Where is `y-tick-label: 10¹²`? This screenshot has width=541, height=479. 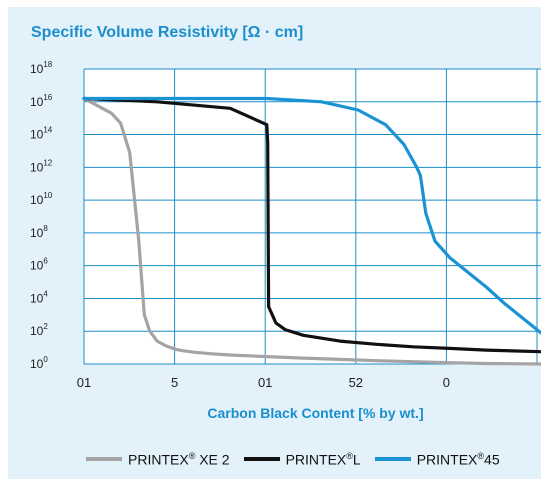
y-tick-label: 10¹² is located at coordinates (41, 166).